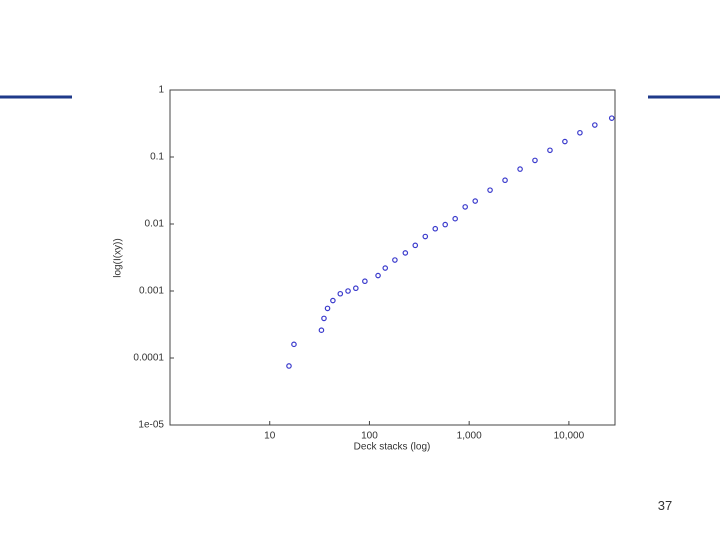 This screenshot has height=540, width=720. What do you see at coordinates (148, 358) in the screenshot?
I see `y-tick-label: 0.0001` at bounding box center [148, 358].